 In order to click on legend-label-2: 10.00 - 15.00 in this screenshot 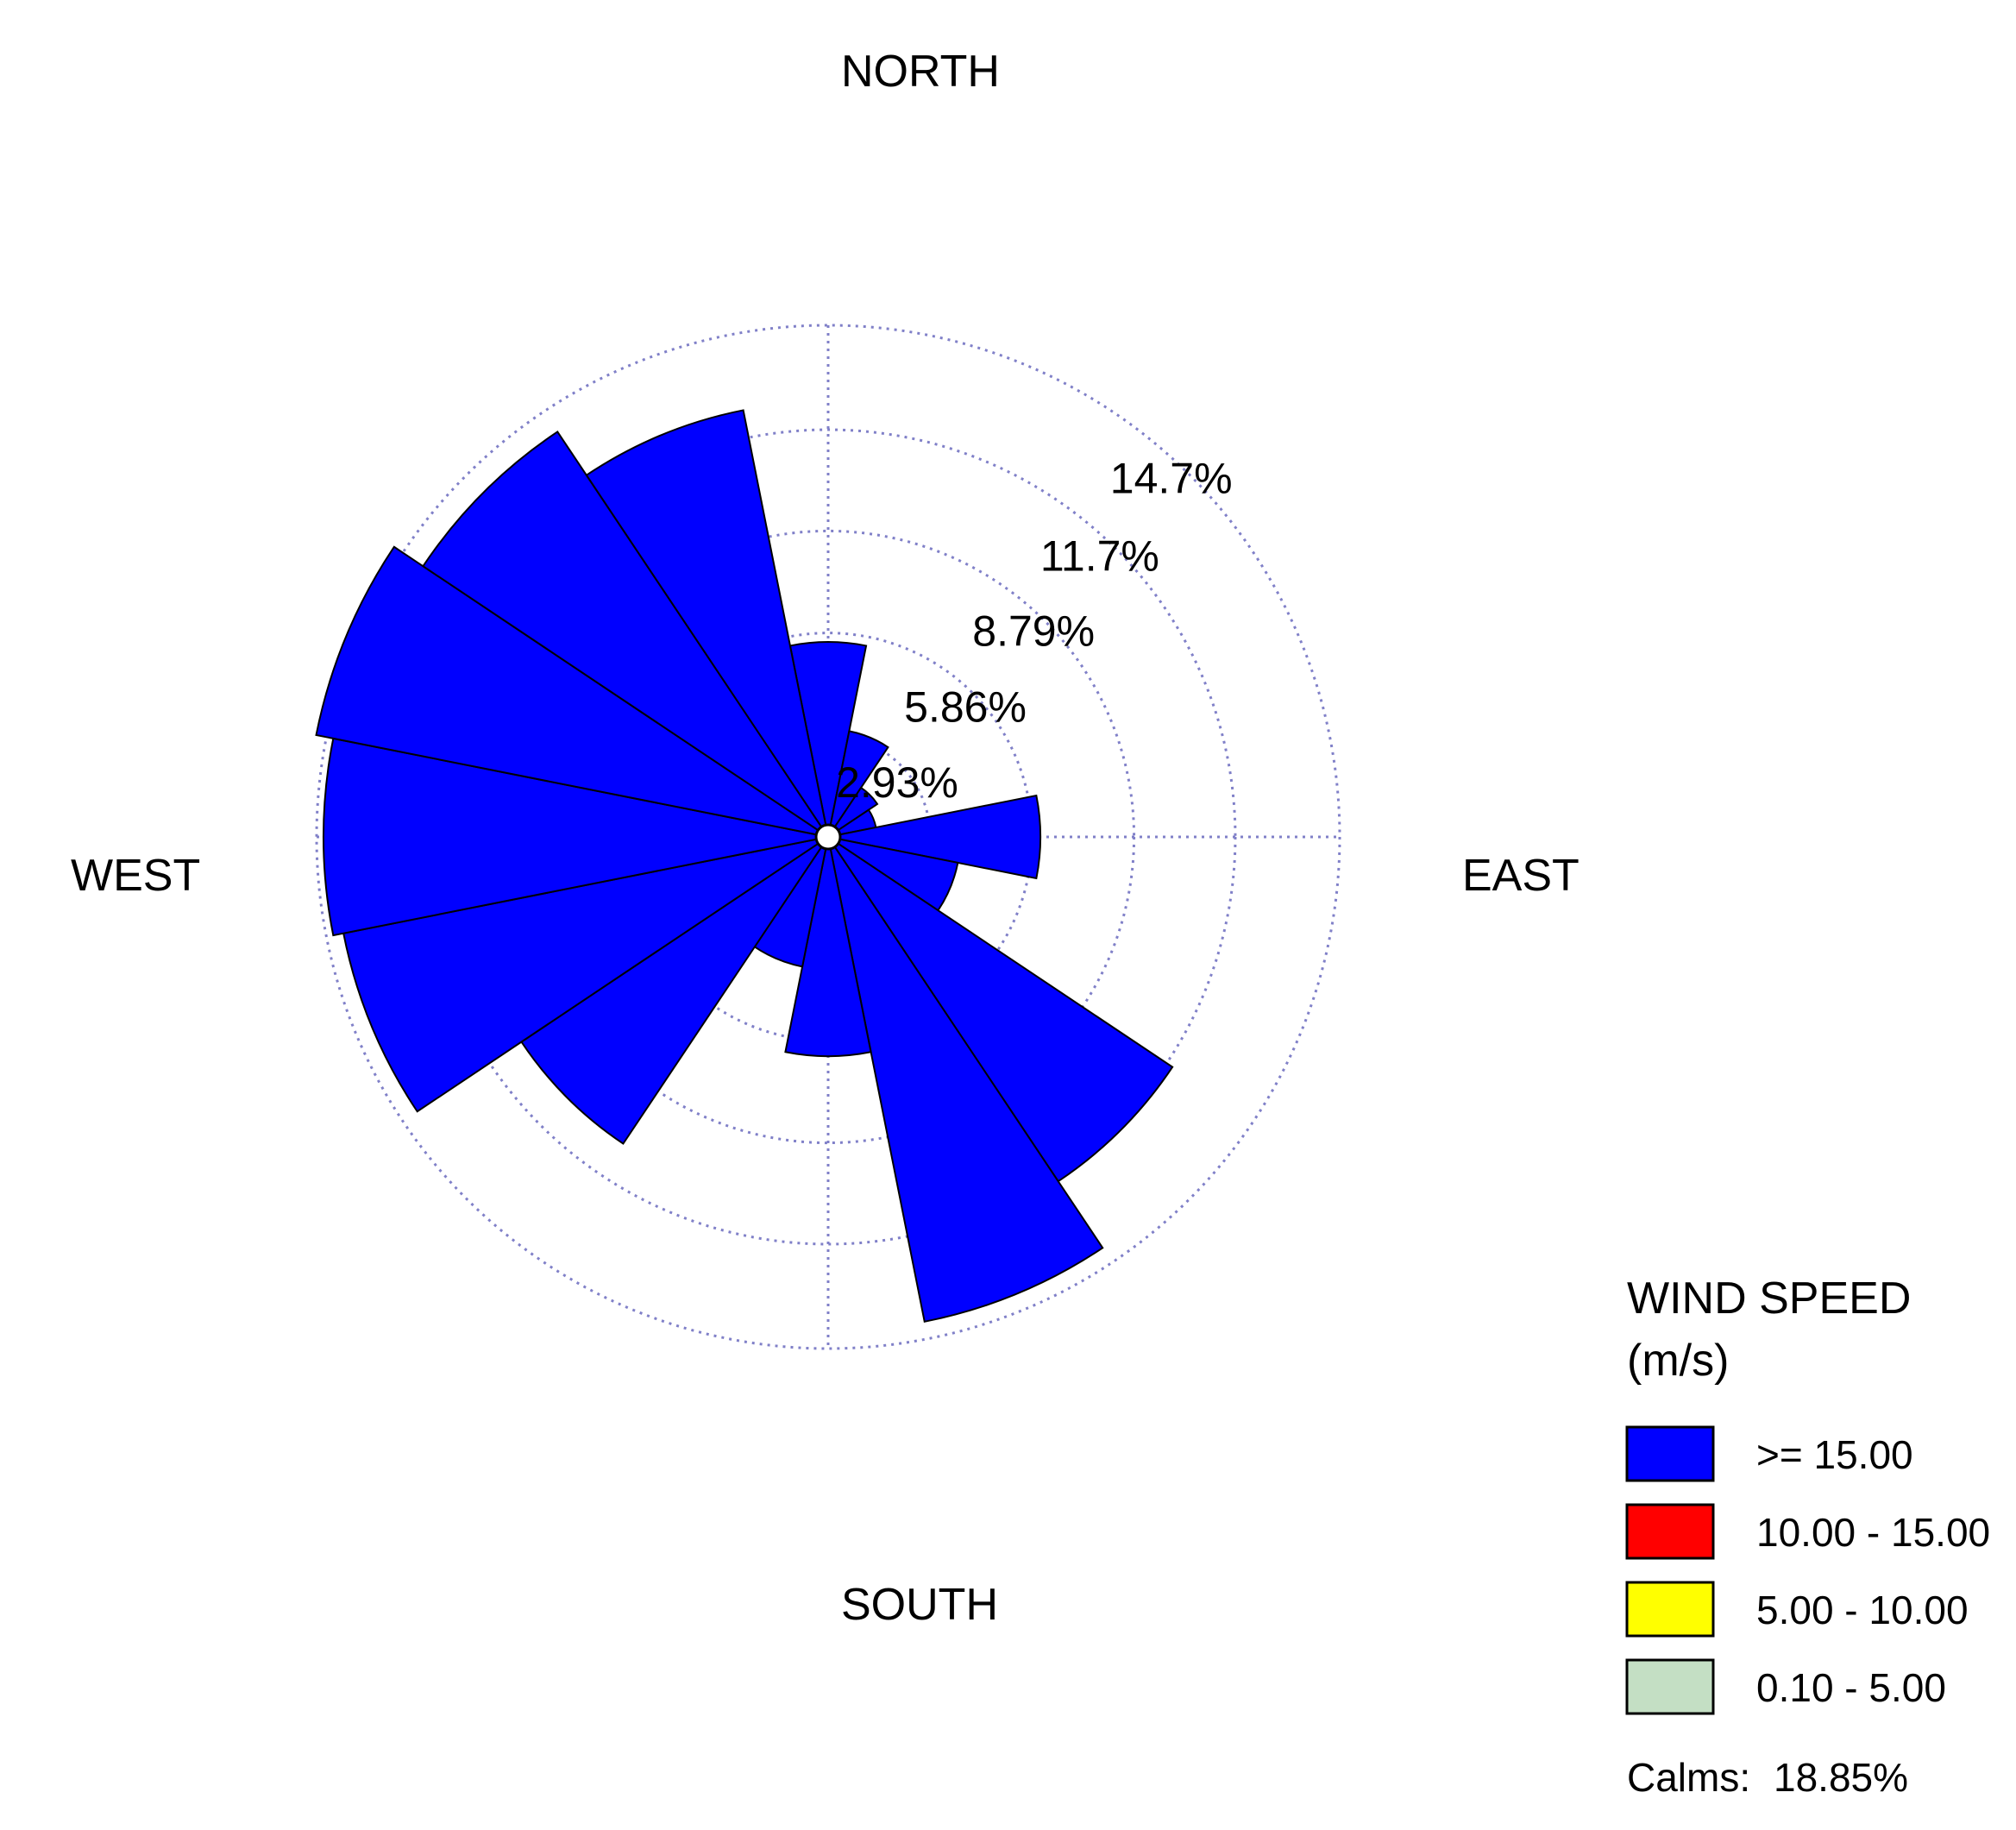, I will do `click(1873, 1532)`.